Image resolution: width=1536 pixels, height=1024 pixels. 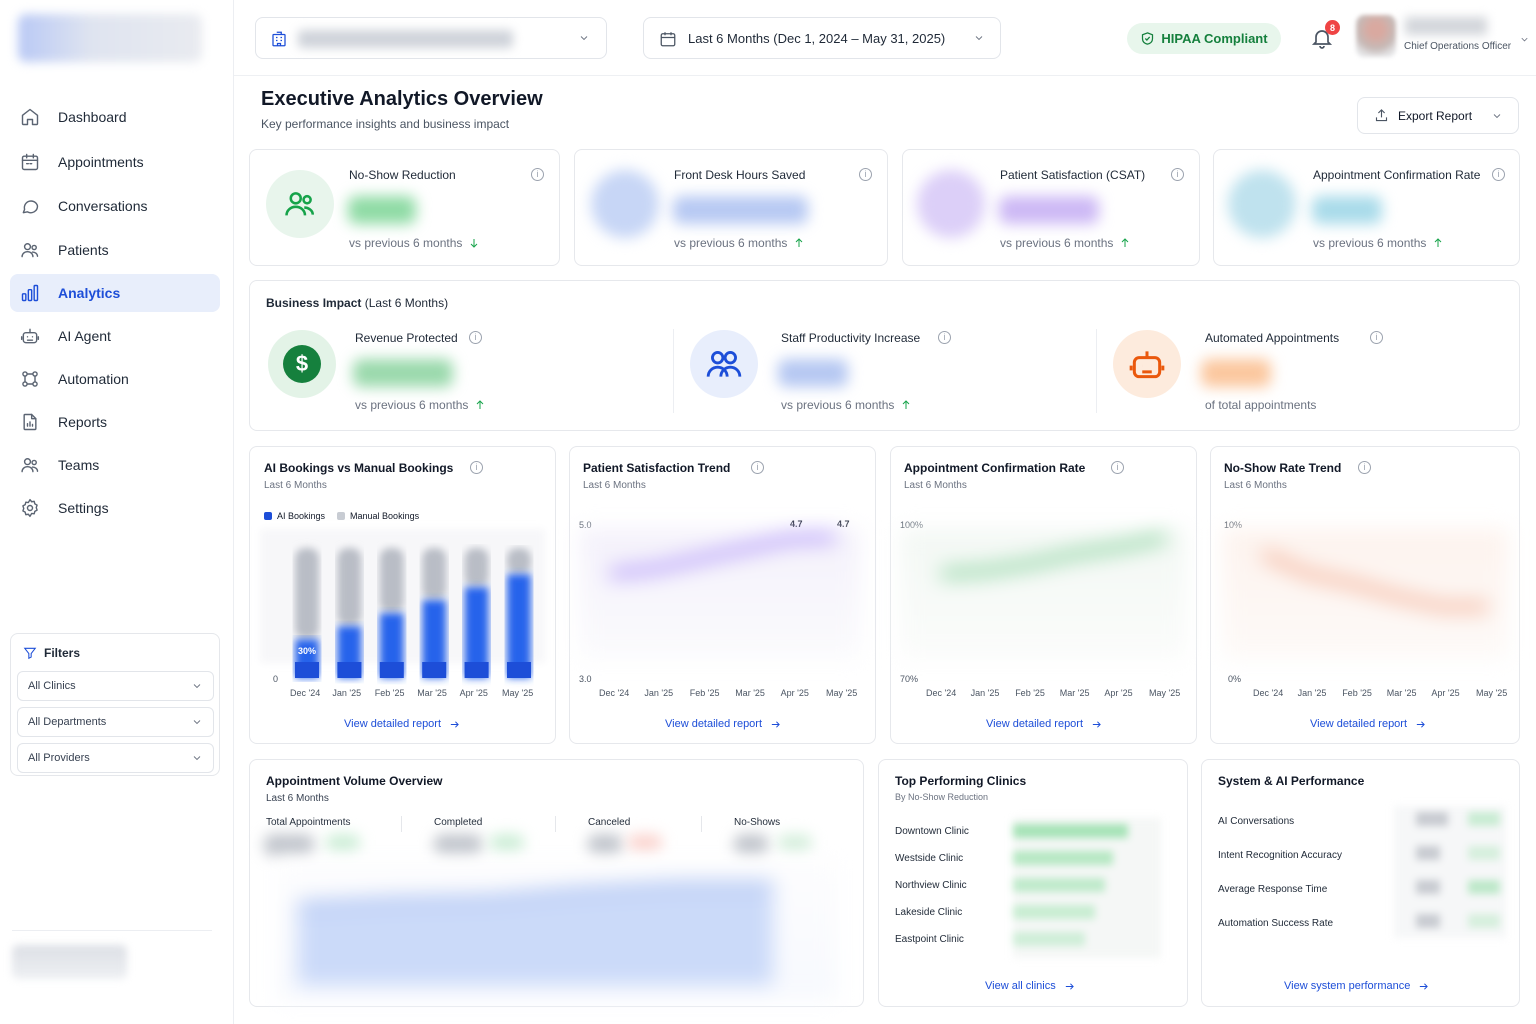 I want to click on kpi-card-no-show: No-Show Reduction i vs previous 6 months, so click(x=404, y=207).